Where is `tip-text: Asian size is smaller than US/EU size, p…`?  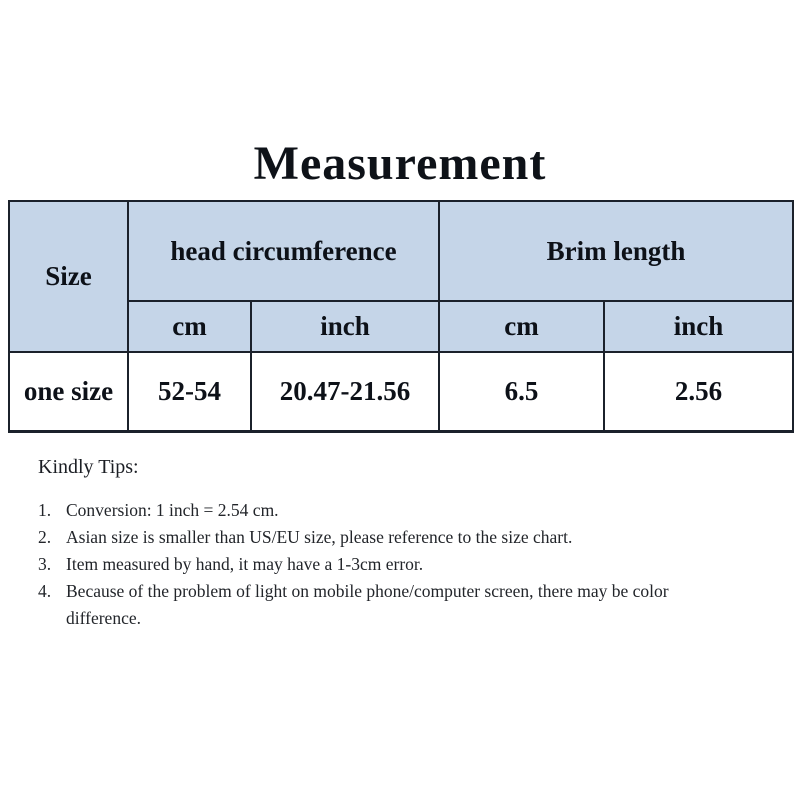
tip-text: Asian size is smaller than US/EU size, p… is located at coordinates (319, 537).